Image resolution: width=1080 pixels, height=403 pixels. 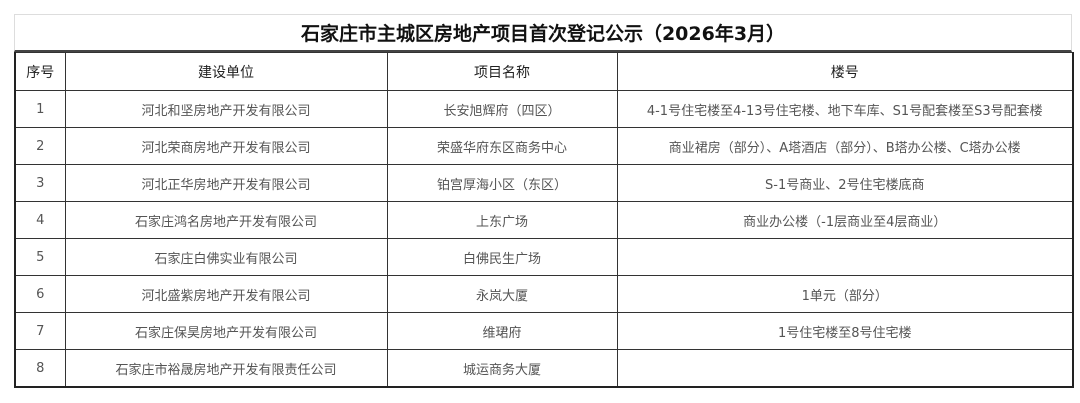 I want to click on table-row: 6 河北盛紫房地产开发有限公司 永岚大厦 1单元（部分）, so click(x=544, y=294).